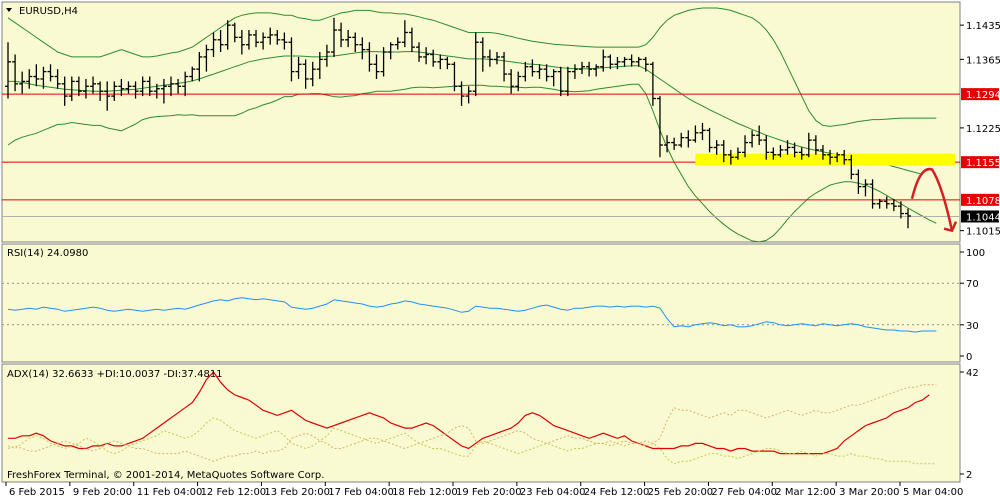  Describe the element at coordinates (932, 199) in the screenshot. I see `projection-arrow` at that location.